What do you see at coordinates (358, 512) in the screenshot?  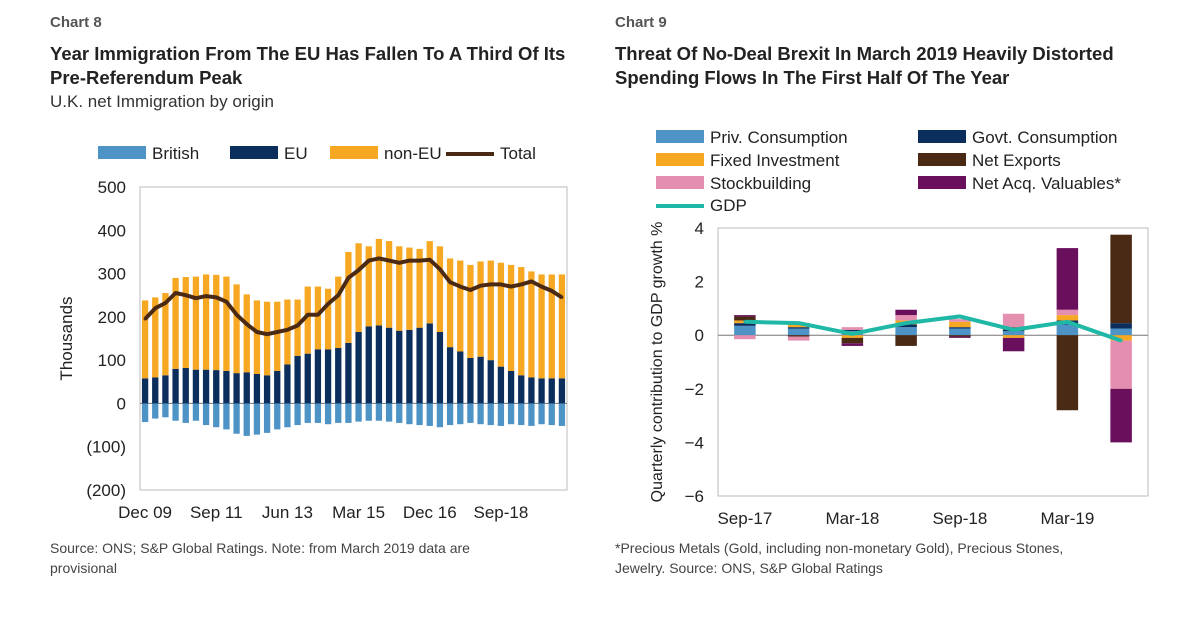 I see `c1-xtick-label-3: Mar 15` at bounding box center [358, 512].